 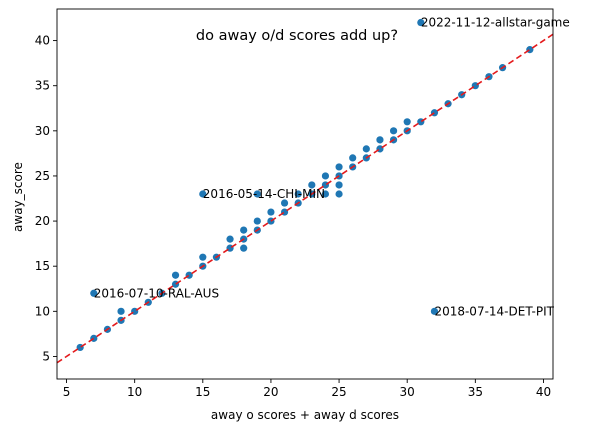 What do you see at coordinates (67, 392) in the screenshot?
I see `x-tick-label: 5` at bounding box center [67, 392].